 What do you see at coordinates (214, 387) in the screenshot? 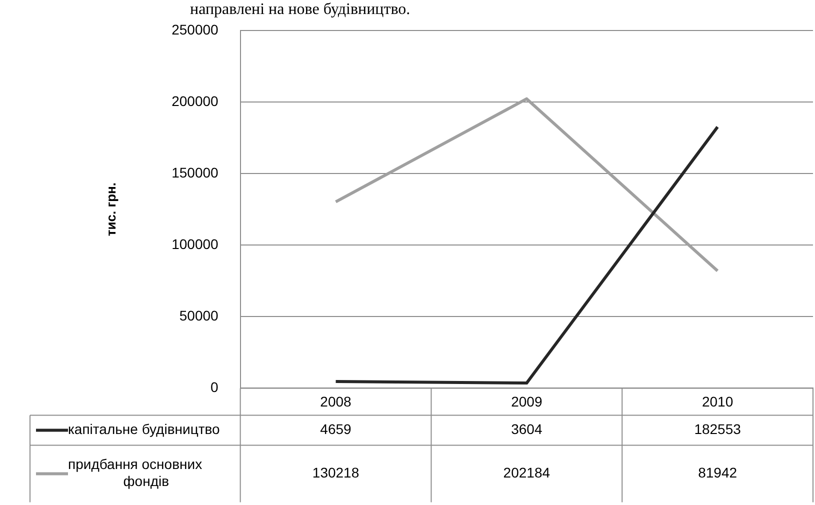
I see `y-tick-label: 0` at bounding box center [214, 387].